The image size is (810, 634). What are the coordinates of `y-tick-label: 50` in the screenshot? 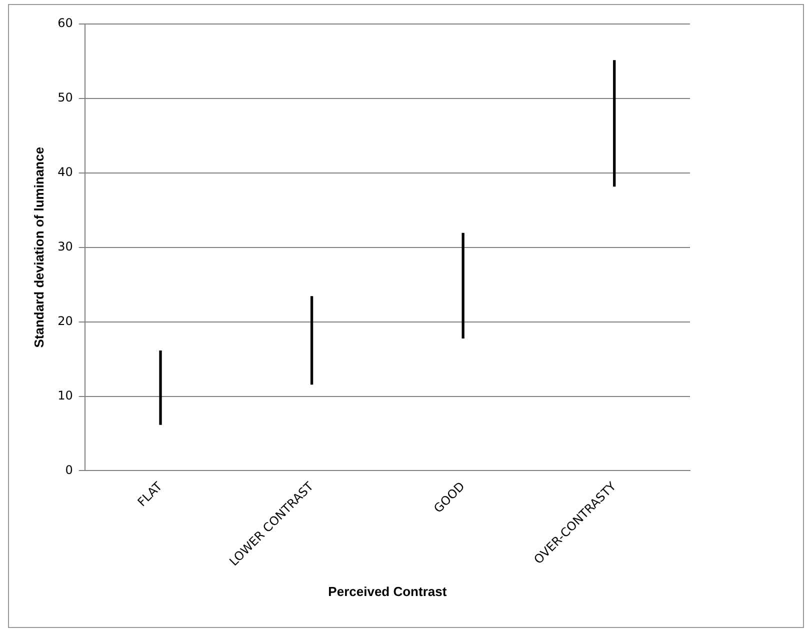 It's located at (65, 97).